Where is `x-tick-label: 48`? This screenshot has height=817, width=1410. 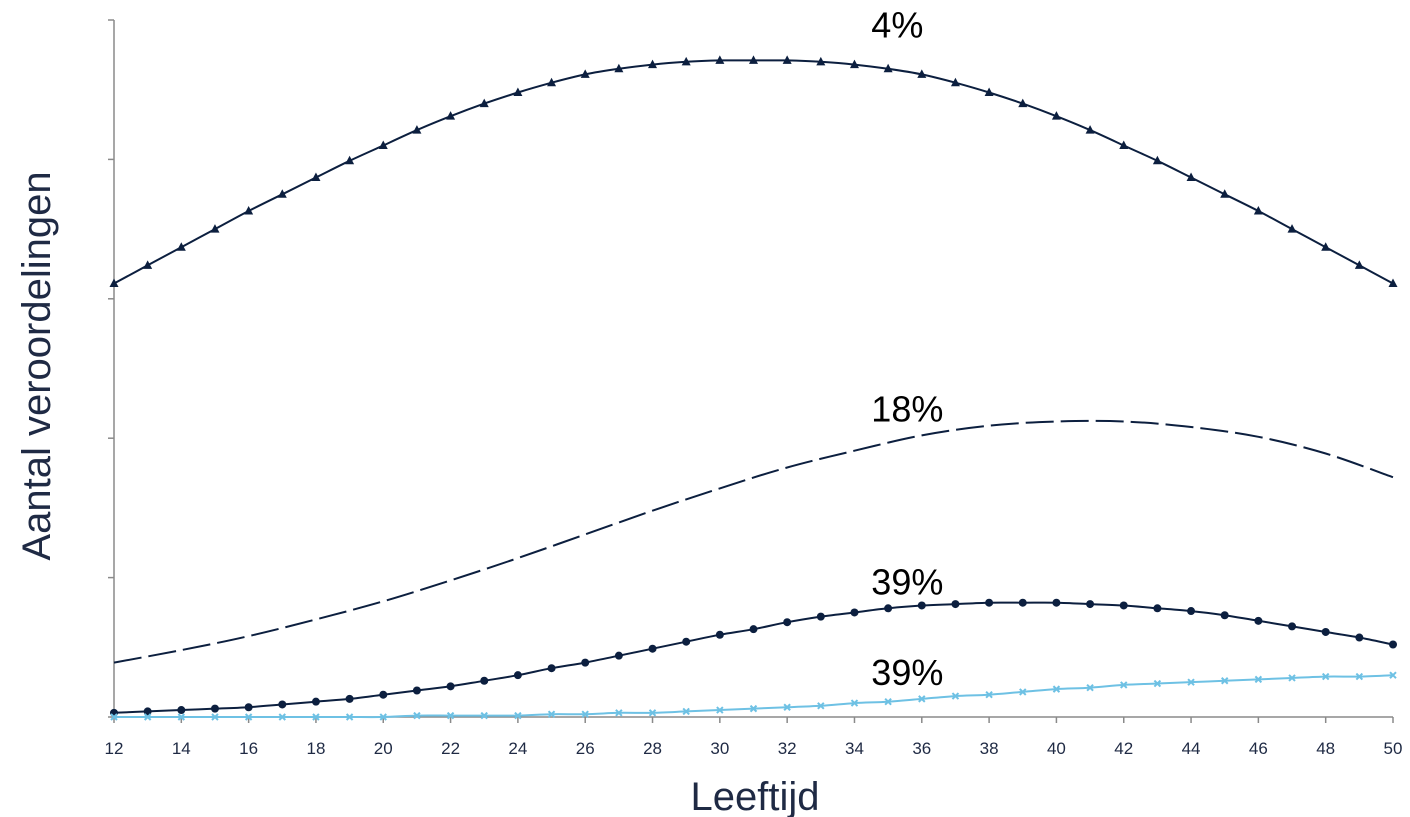
x-tick-label: 48 is located at coordinates (1325, 748).